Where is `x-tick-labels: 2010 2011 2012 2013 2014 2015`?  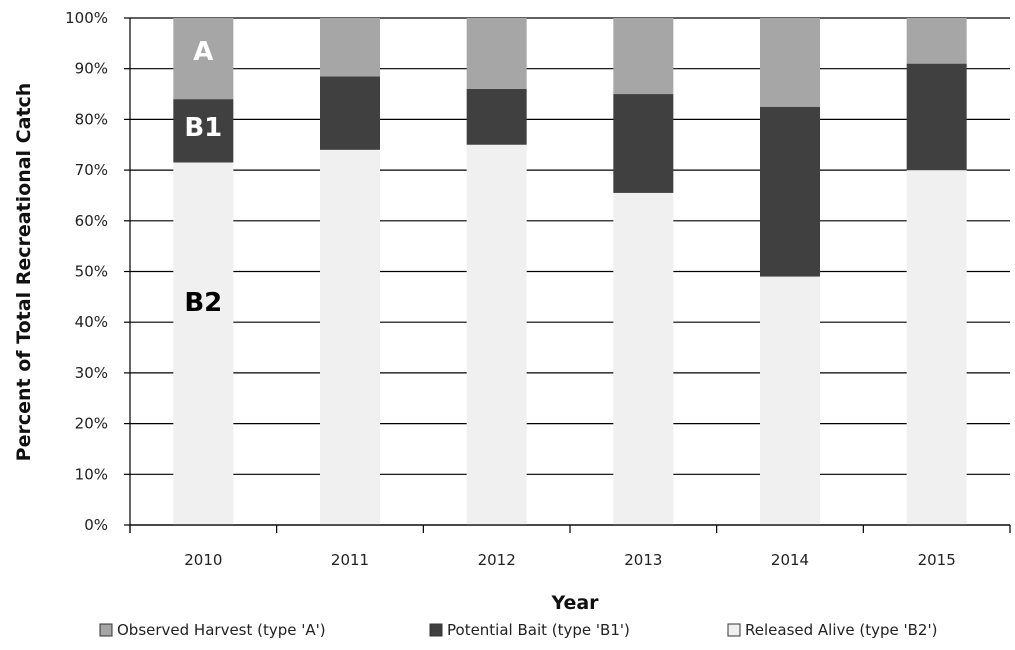 x-tick-labels: 2010 2011 2012 2013 2014 2015 is located at coordinates (570, 560).